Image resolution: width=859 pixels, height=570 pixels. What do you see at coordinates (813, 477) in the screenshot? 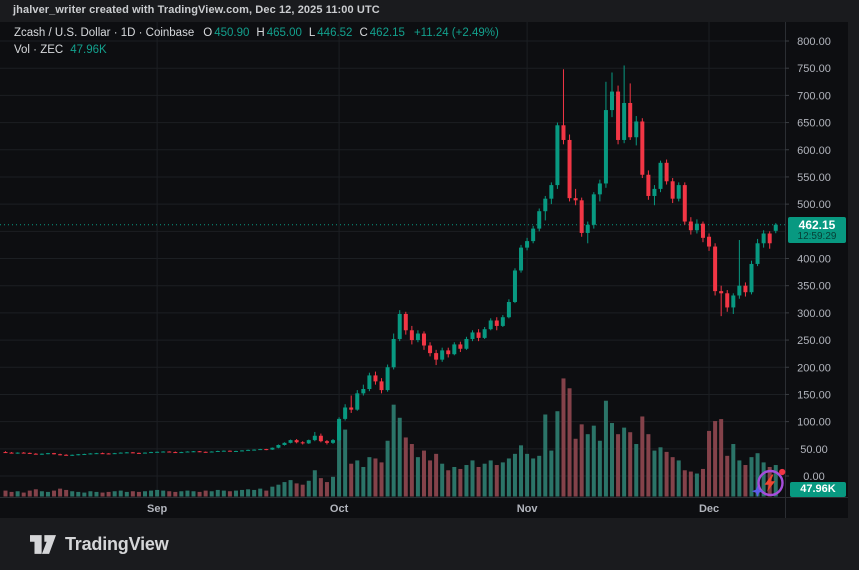
I see `price-tick-label: 0.00` at bounding box center [813, 477].